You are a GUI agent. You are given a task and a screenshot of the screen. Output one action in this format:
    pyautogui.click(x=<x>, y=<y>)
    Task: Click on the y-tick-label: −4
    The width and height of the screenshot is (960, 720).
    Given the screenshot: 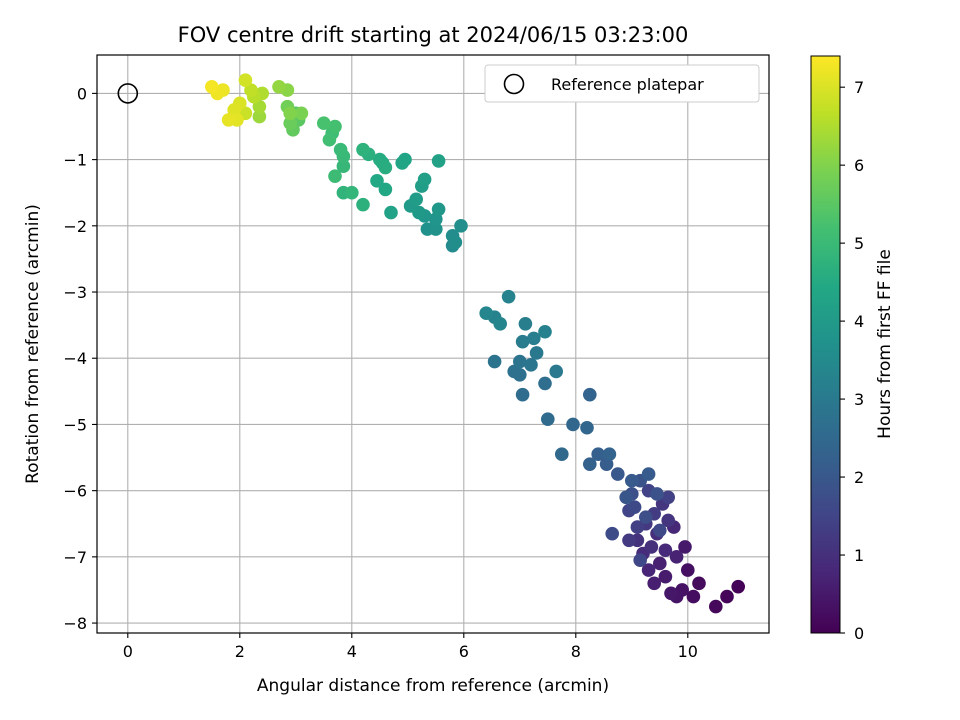 What is the action you would take?
    pyautogui.click(x=75, y=358)
    